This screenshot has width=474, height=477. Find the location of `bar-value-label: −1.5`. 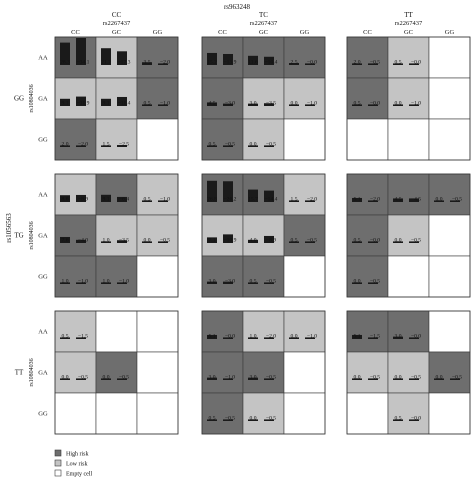

bar-value-label: −1.5 is located at coordinates (83, 337).